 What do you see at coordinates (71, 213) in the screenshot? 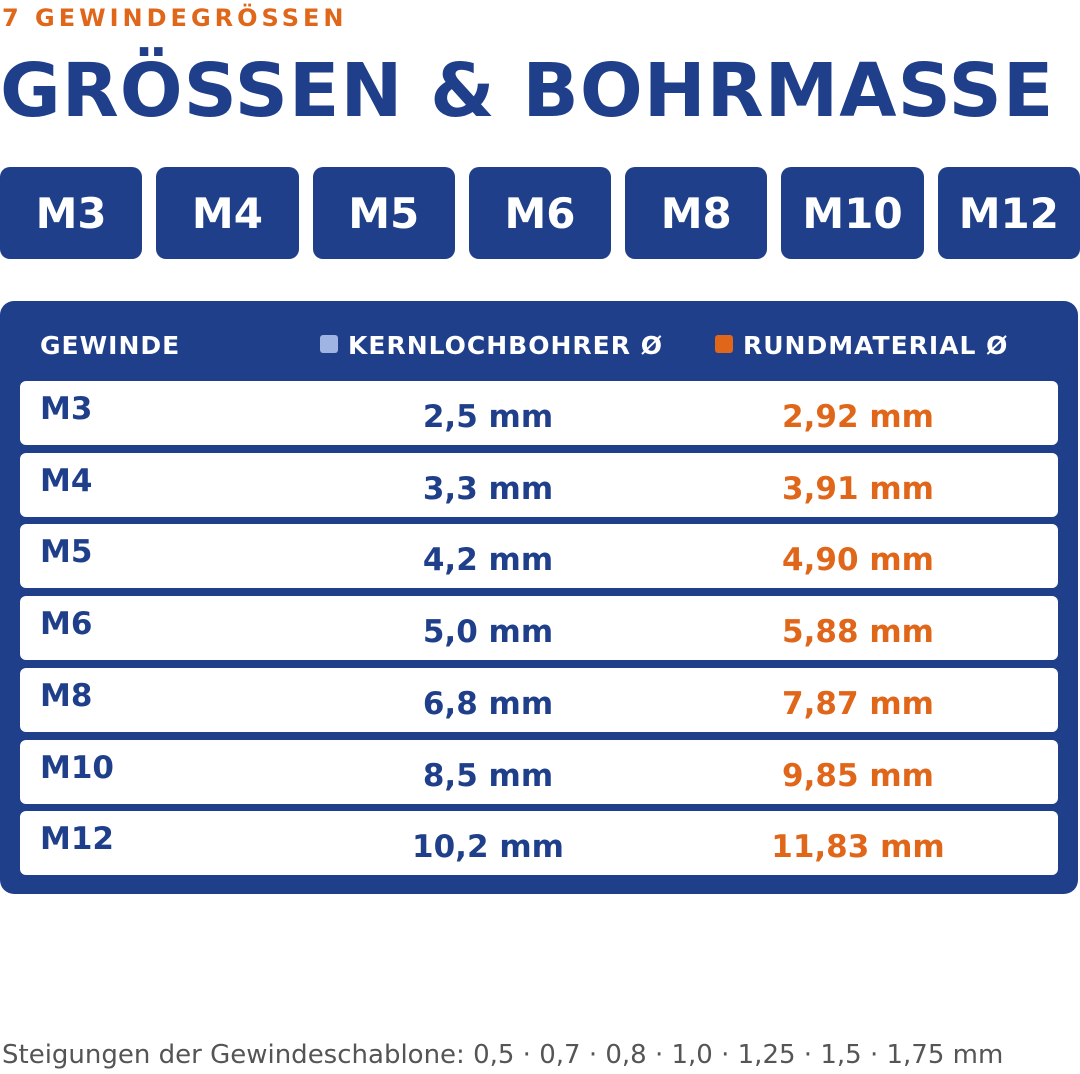
I see `size-badge: M3` at bounding box center [71, 213].